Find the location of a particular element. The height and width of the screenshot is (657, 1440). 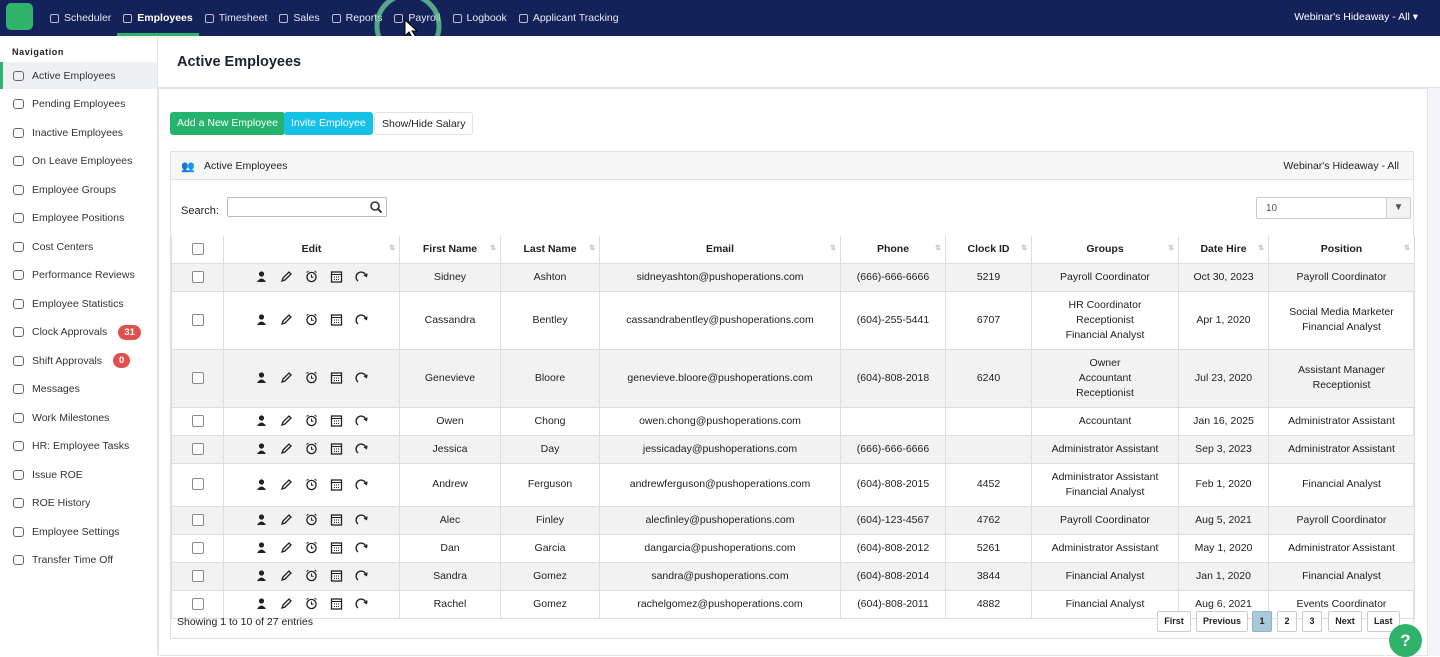

nav-item: Applicant Tracking is located at coordinates (569, 18).